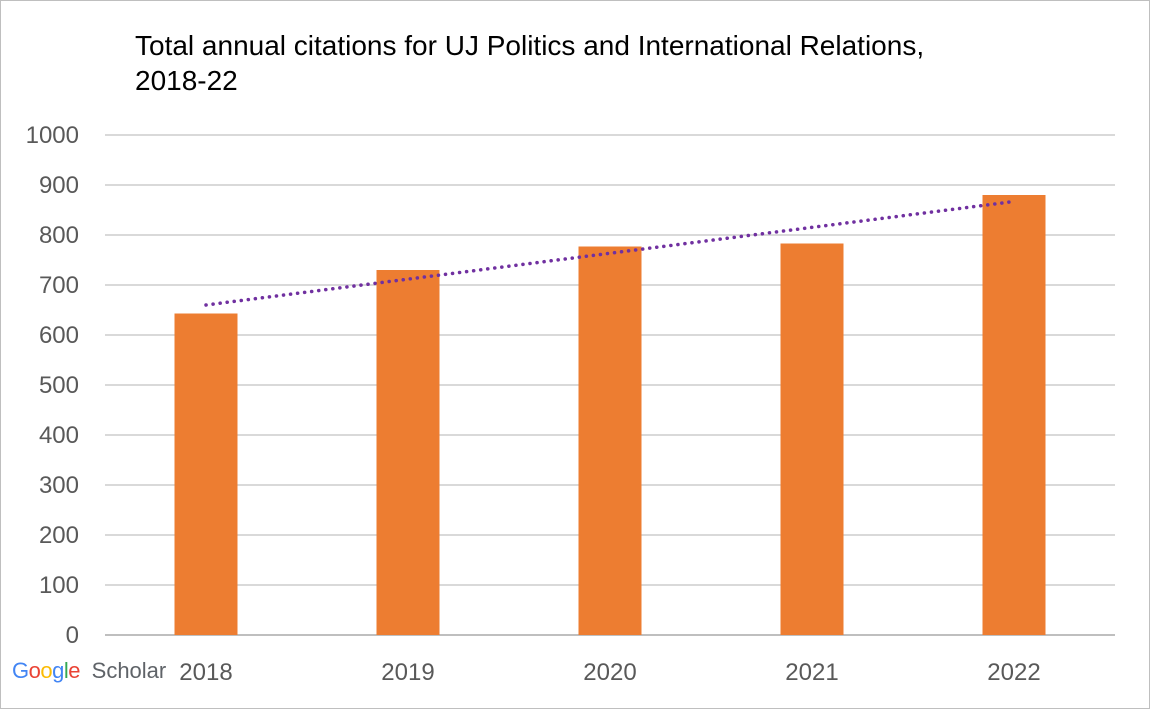 This screenshot has height=709, width=1150. I want to click on x-tick-label: 2019, so click(407, 672).